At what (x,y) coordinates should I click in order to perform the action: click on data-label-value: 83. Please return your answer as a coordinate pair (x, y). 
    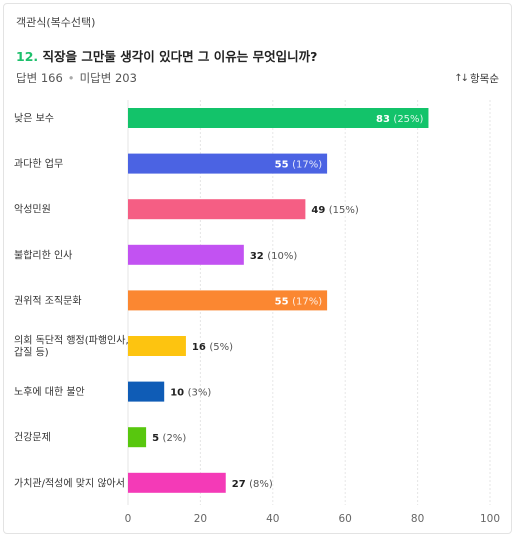
    Looking at the image, I should click on (384, 119).